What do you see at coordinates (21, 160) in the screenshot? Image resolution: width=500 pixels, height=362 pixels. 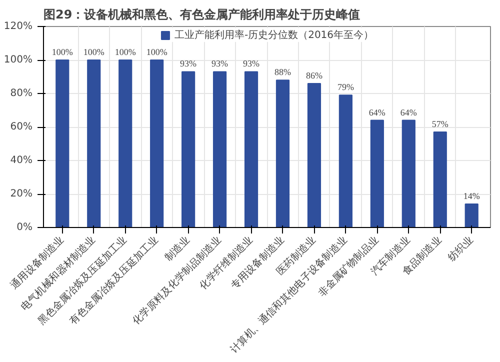 I see `y-tick-label: 40%` at bounding box center [21, 160].